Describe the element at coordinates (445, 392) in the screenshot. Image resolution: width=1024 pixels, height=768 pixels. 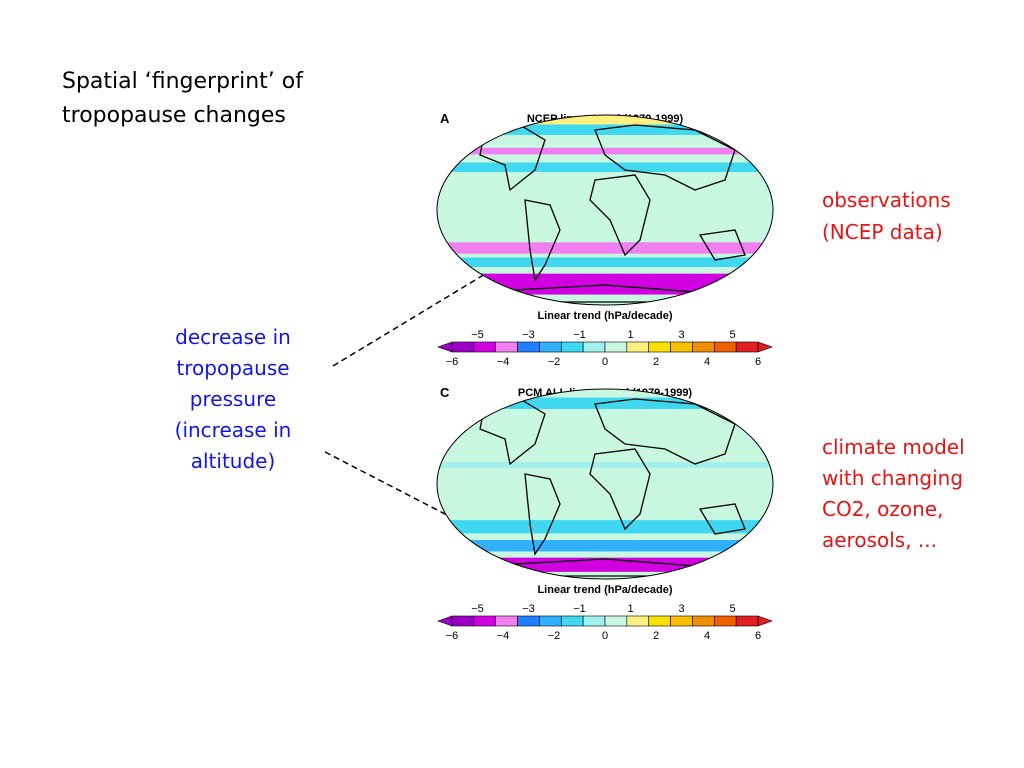
I see `panel-label: C` at that location.